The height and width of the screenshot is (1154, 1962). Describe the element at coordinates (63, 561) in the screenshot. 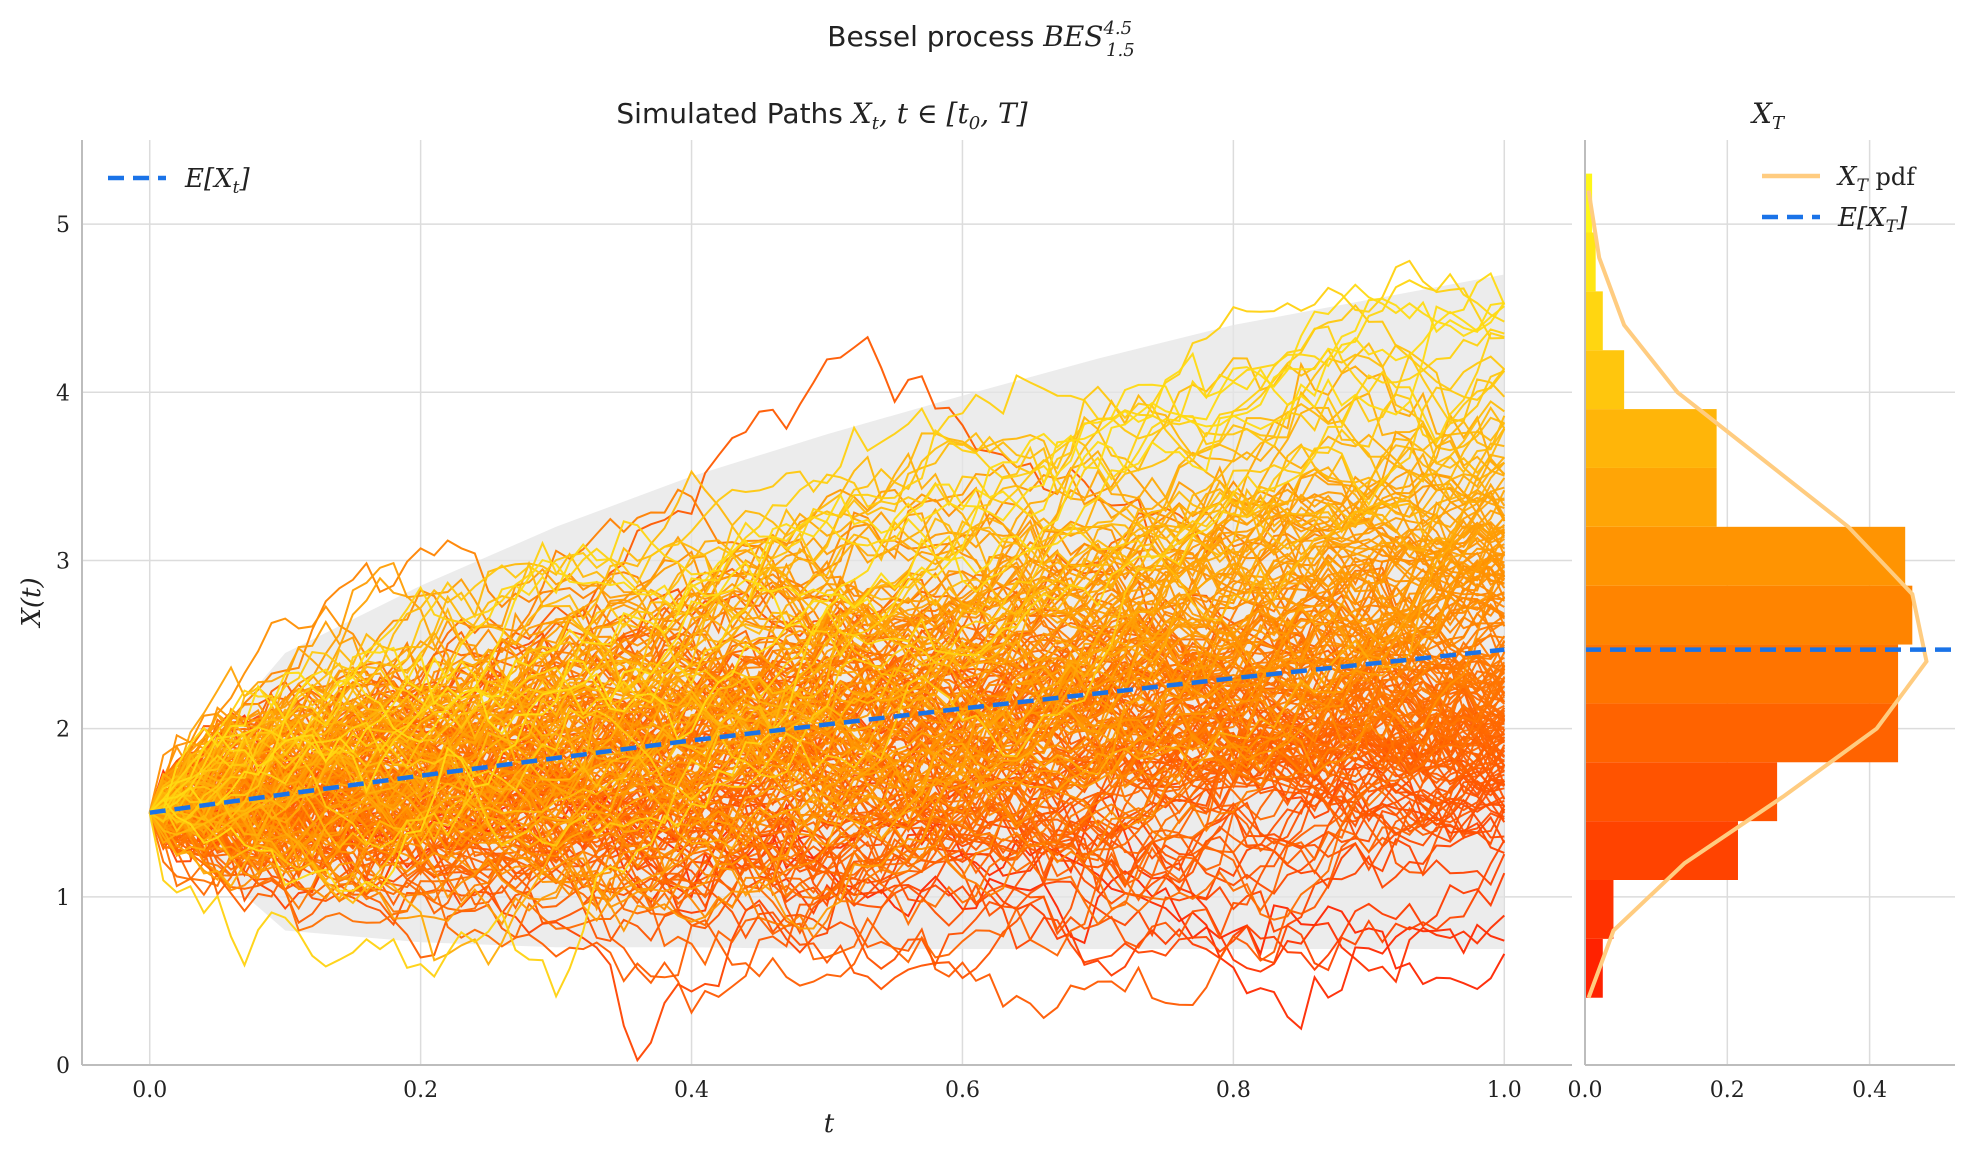

I see `main-y-tick-label: 3` at that location.